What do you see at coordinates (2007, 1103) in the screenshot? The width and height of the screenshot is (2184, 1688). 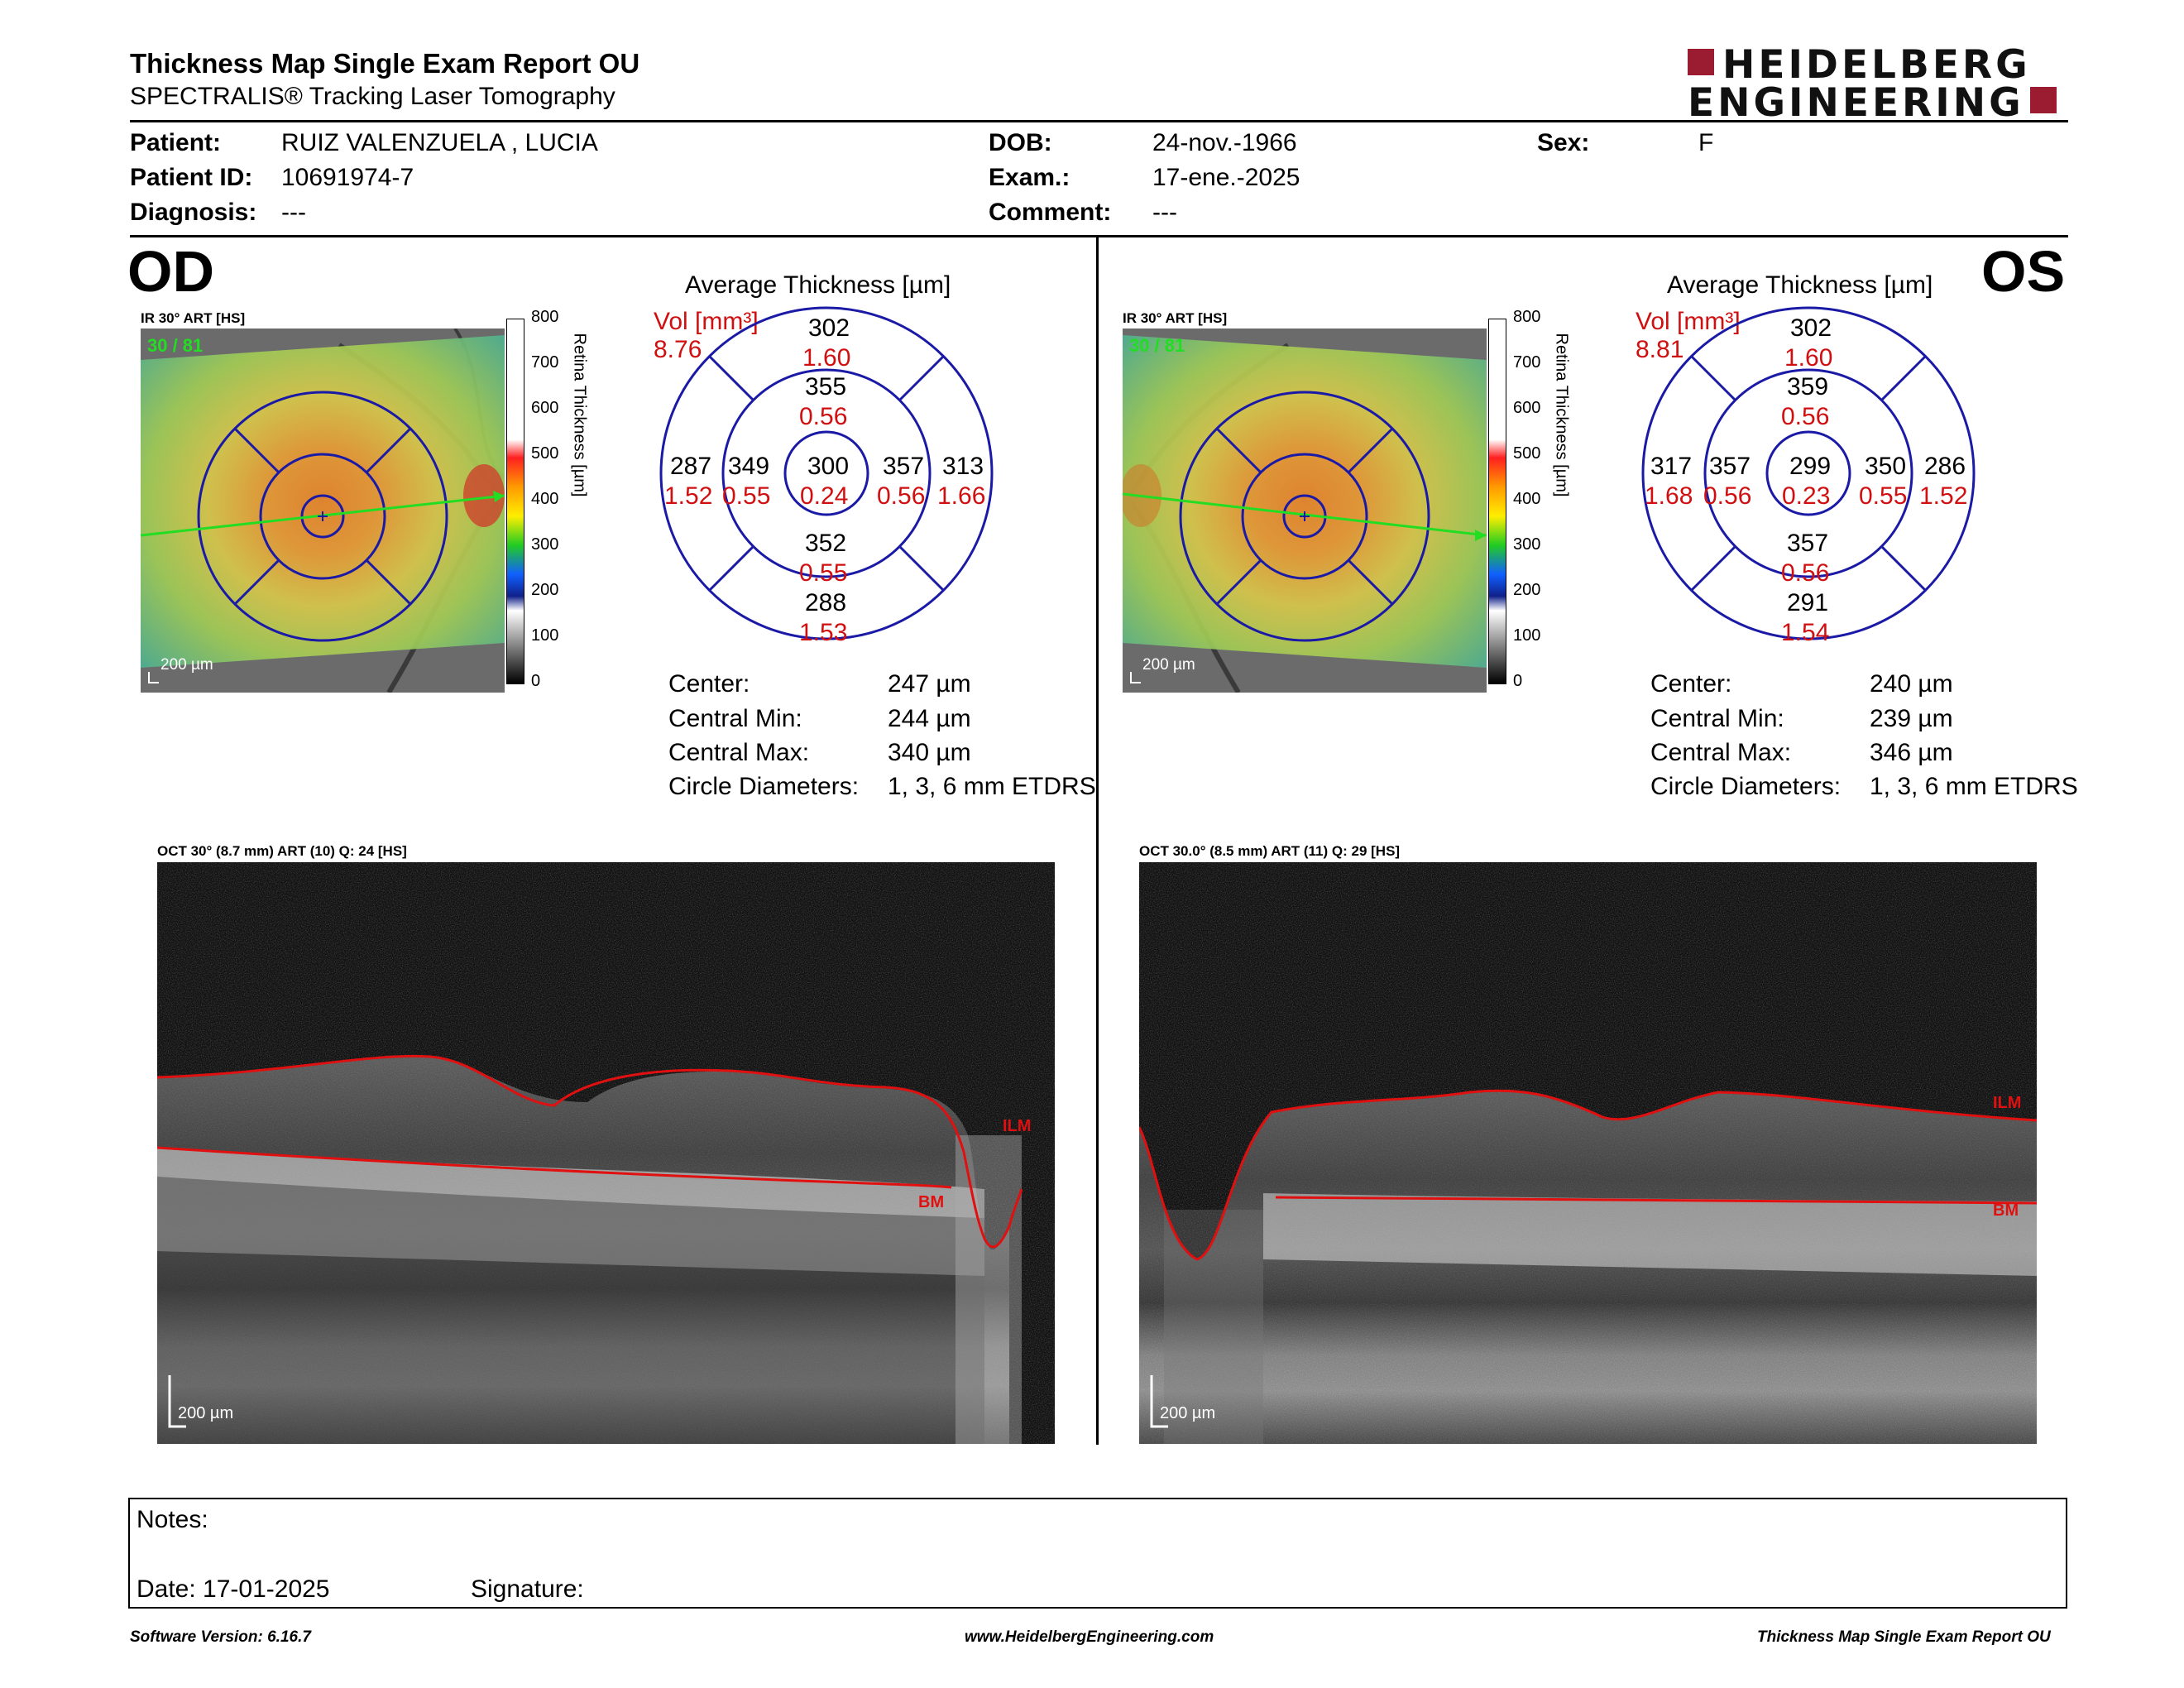 I see `os-ilm-label: ILM` at bounding box center [2007, 1103].